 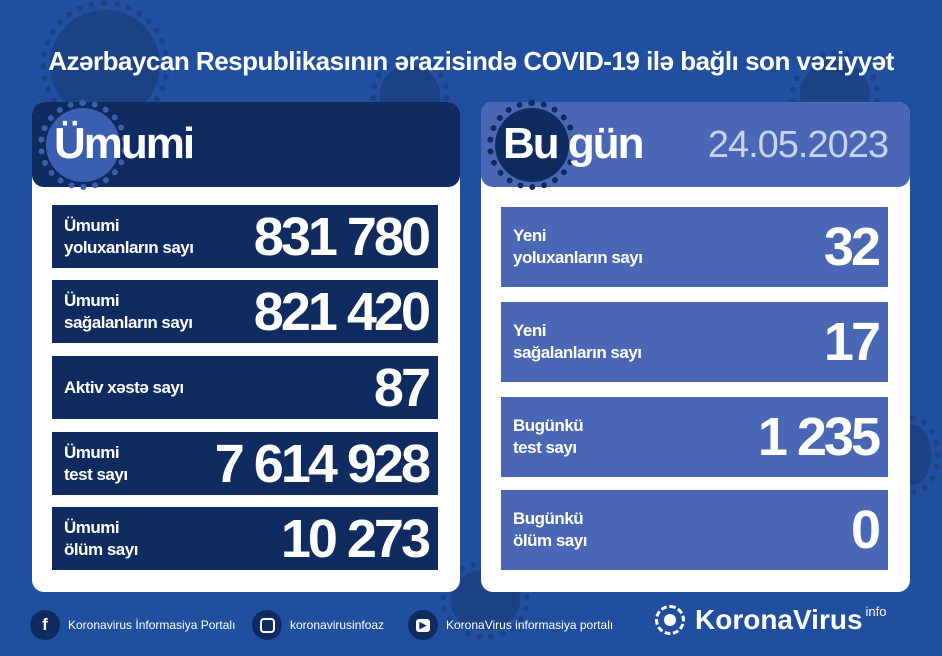 I want to click on today-row-deaths: Bugünkü ölüm sayı 0, so click(x=694, y=530).